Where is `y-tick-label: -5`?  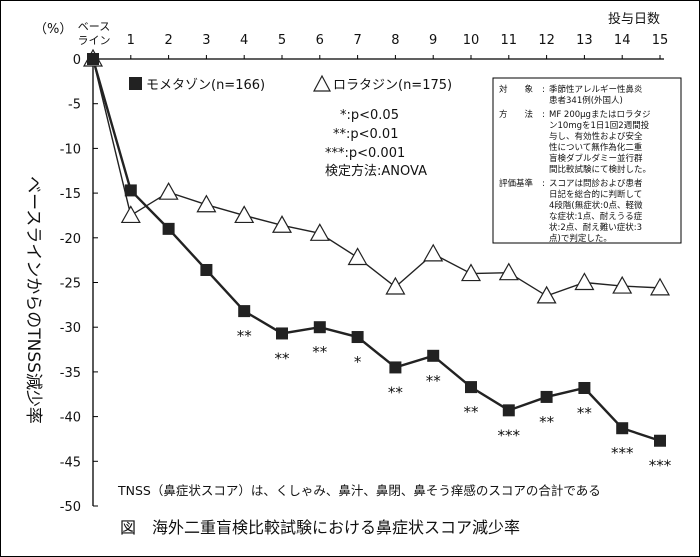 y-tick-label: -5 is located at coordinates (74, 105).